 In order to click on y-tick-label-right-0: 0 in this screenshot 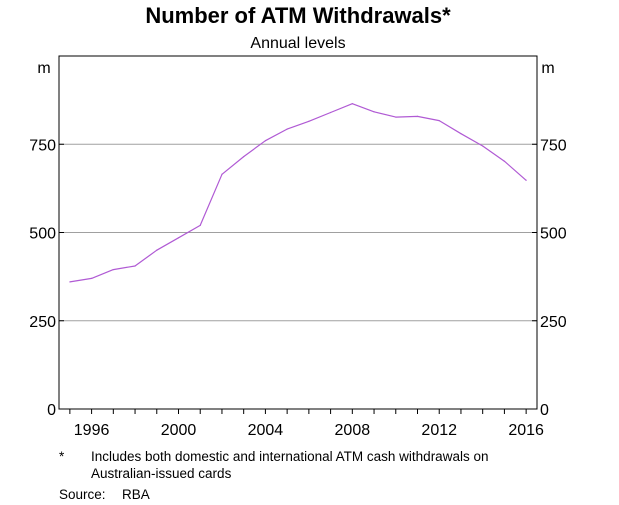, I will do `click(544, 410)`.